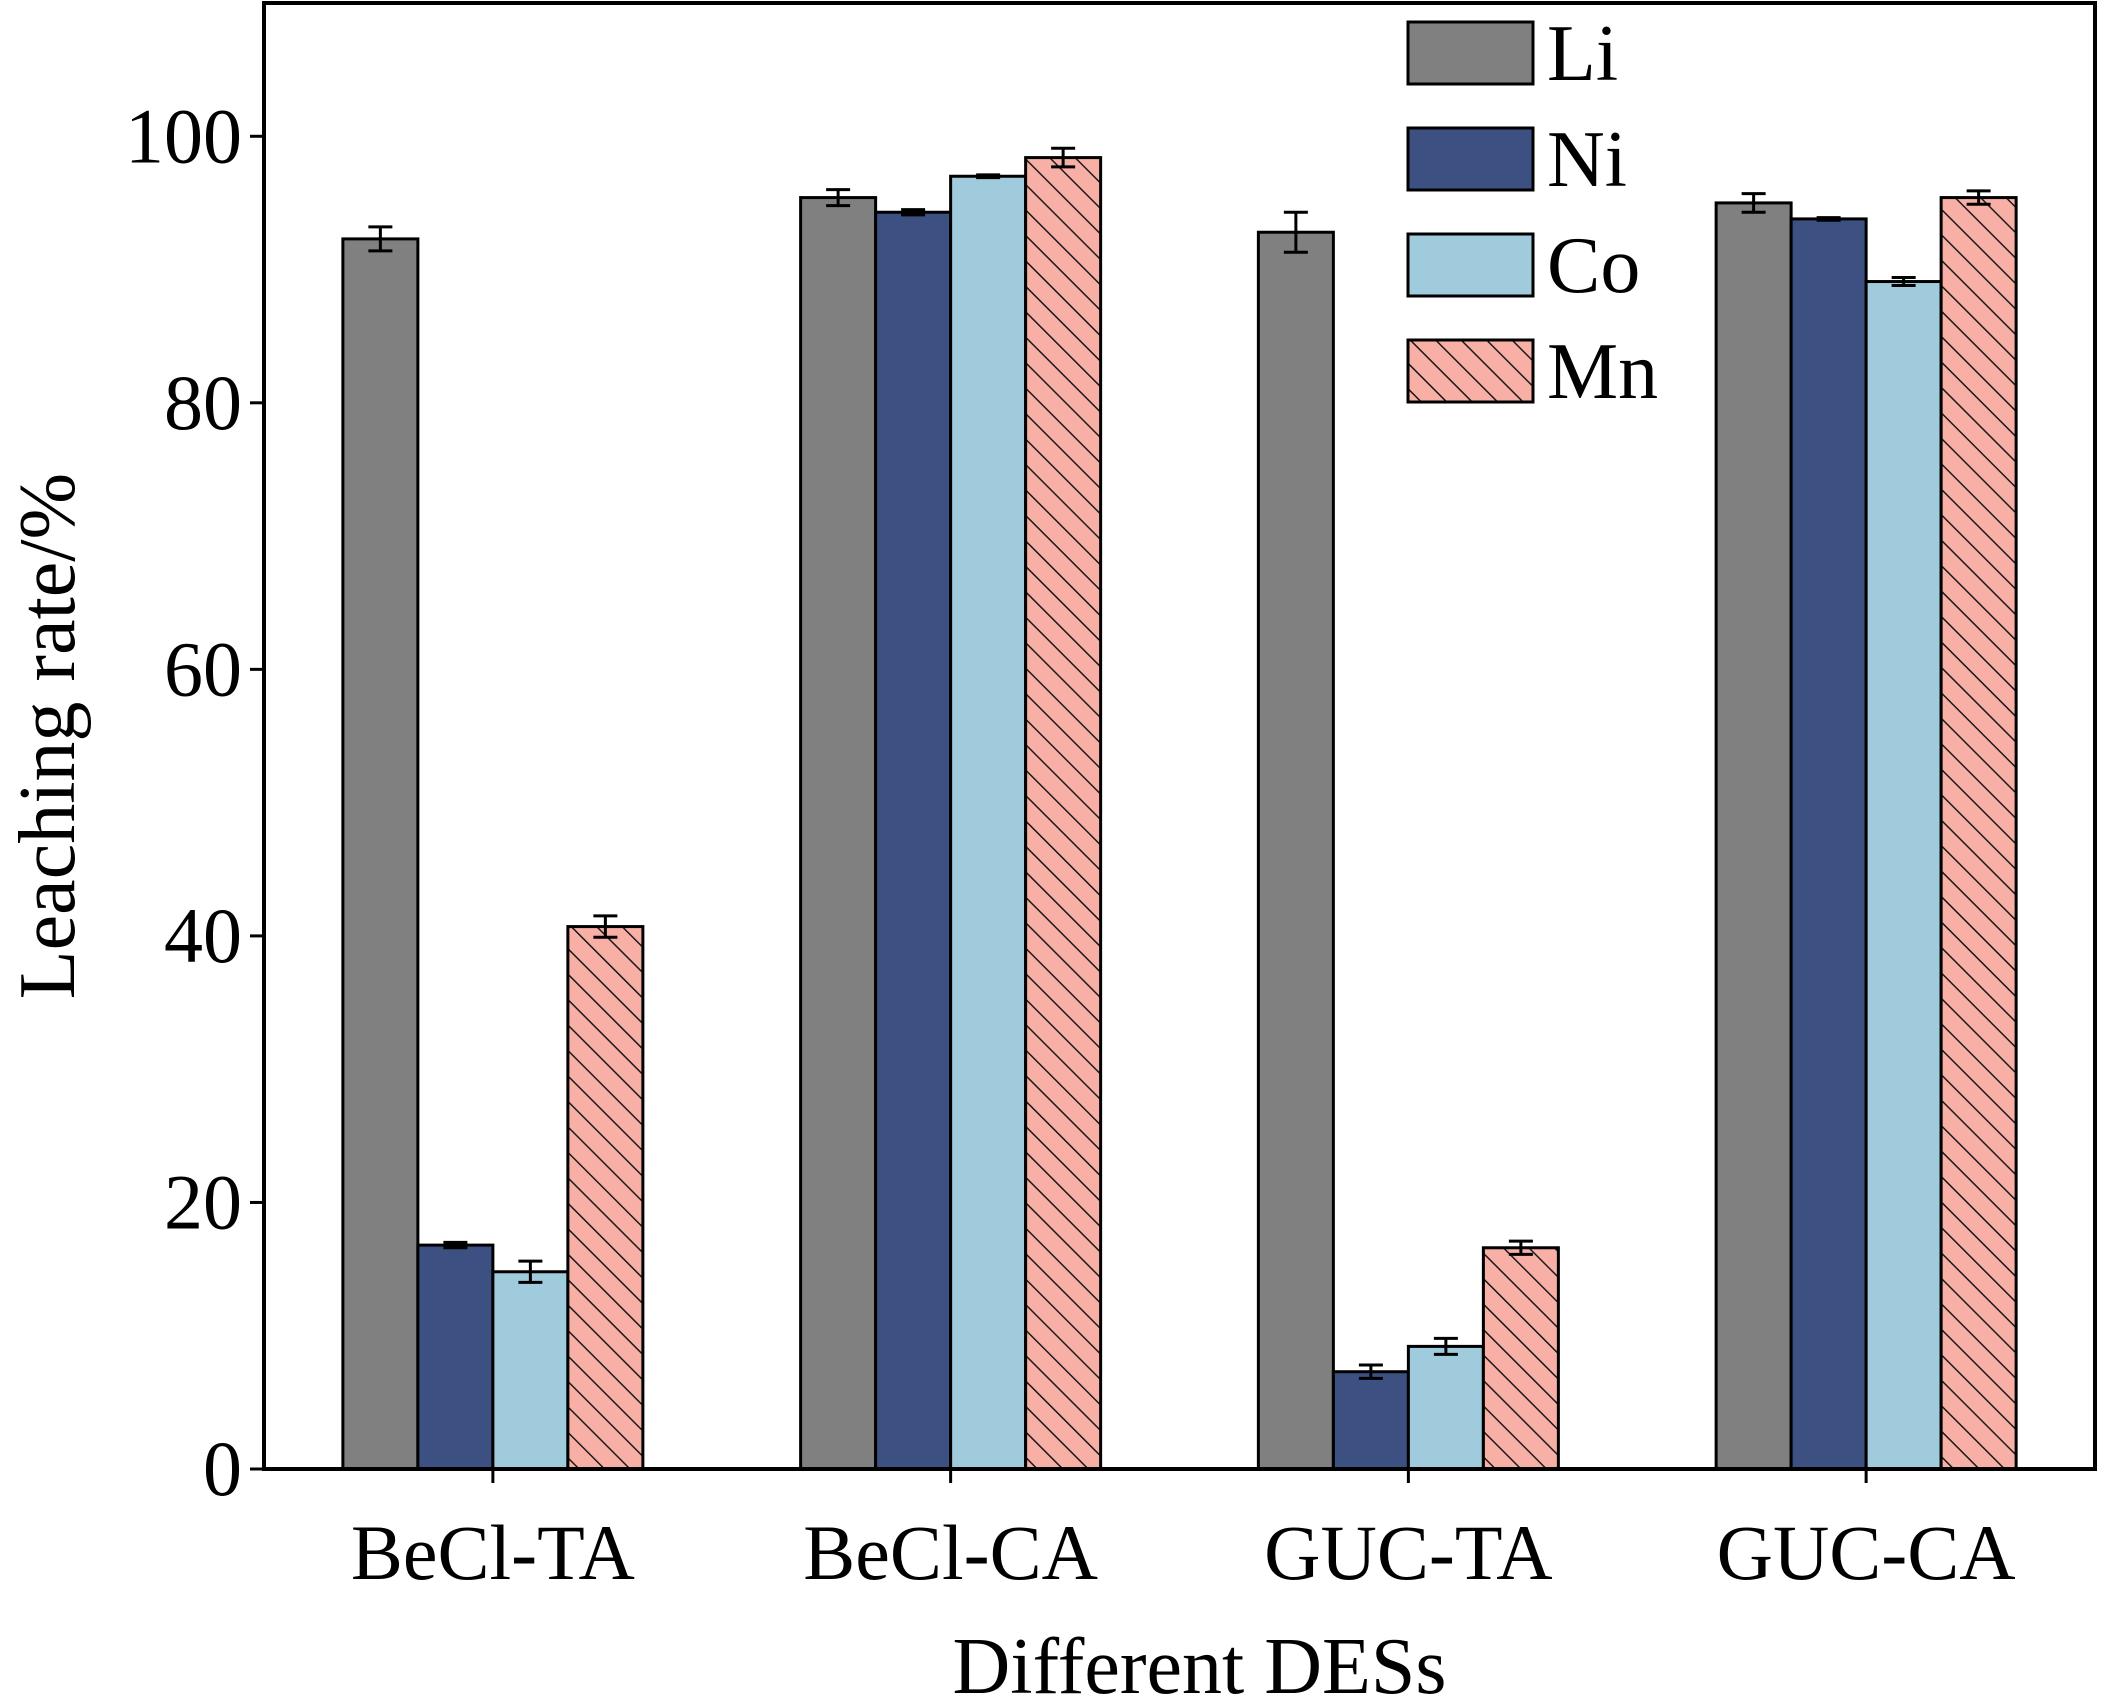 This screenshot has height=1698, width=2112. I want to click on error-bar-mn-becl-ca, so click(1063, 157).